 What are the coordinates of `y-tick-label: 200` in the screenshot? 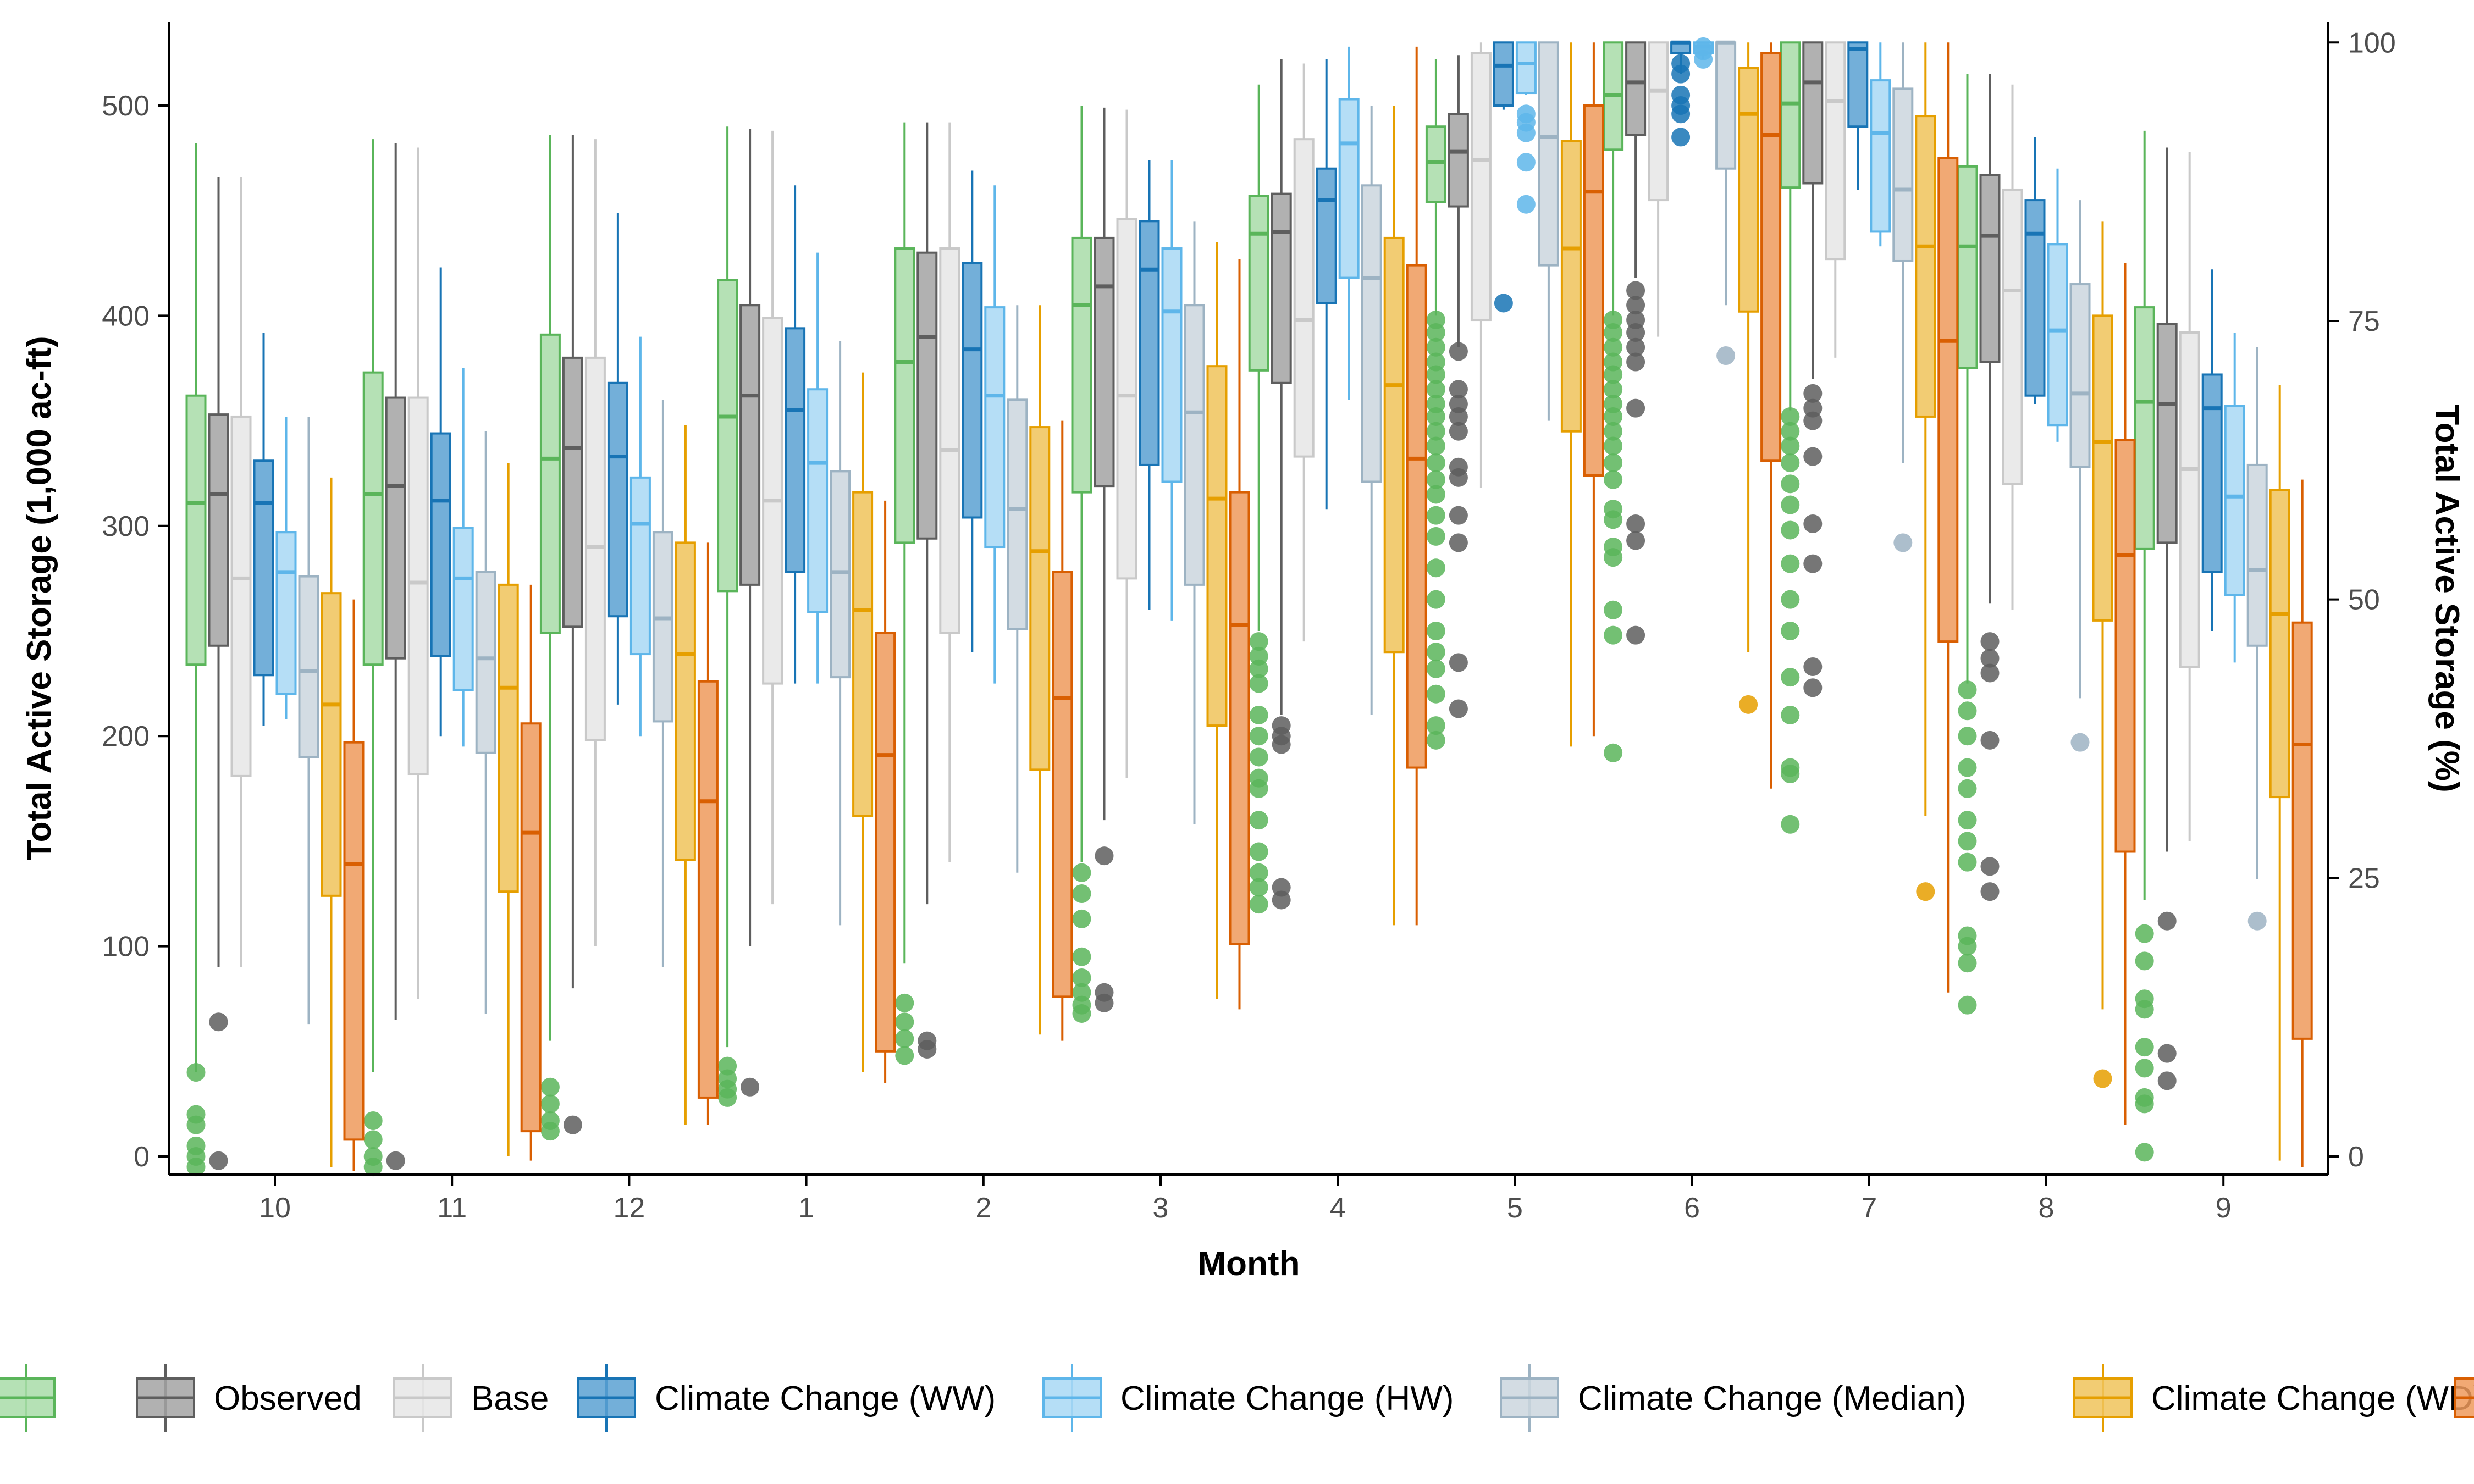 It's located at (126, 736).